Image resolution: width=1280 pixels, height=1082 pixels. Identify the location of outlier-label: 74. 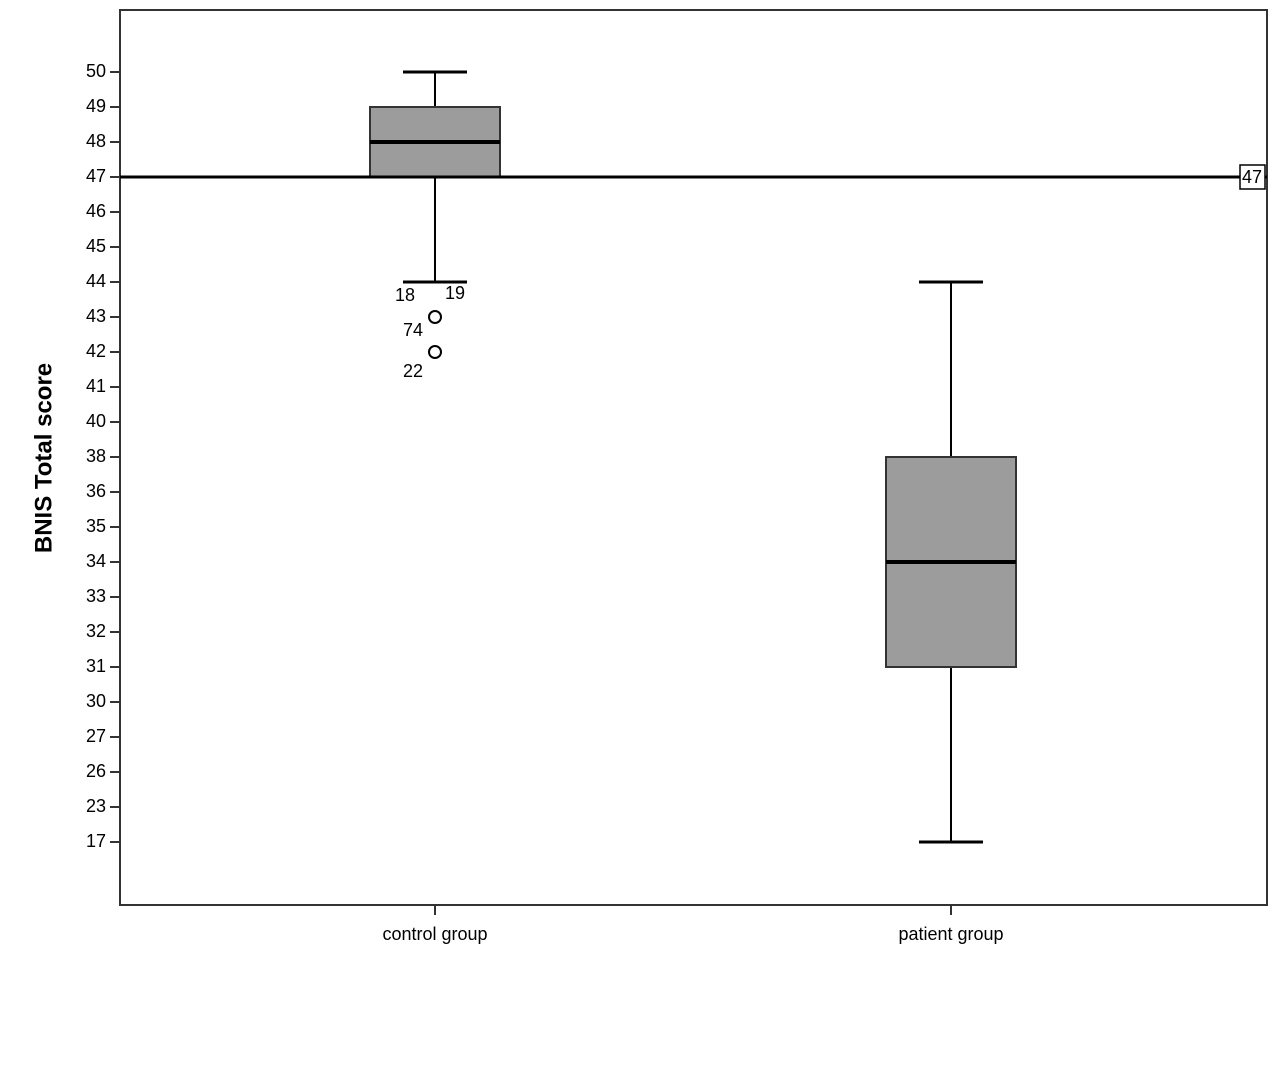
(413, 330).